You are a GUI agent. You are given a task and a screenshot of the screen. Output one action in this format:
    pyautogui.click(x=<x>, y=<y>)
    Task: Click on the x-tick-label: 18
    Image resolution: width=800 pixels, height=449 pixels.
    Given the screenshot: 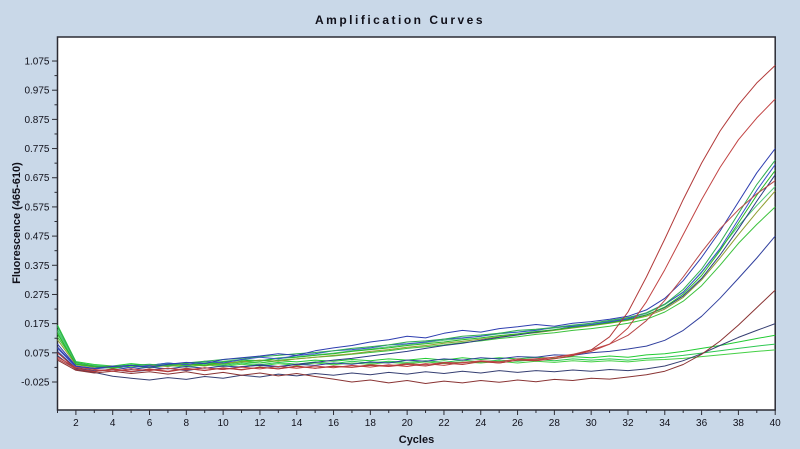 What is the action you would take?
    pyautogui.click(x=371, y=423)
    